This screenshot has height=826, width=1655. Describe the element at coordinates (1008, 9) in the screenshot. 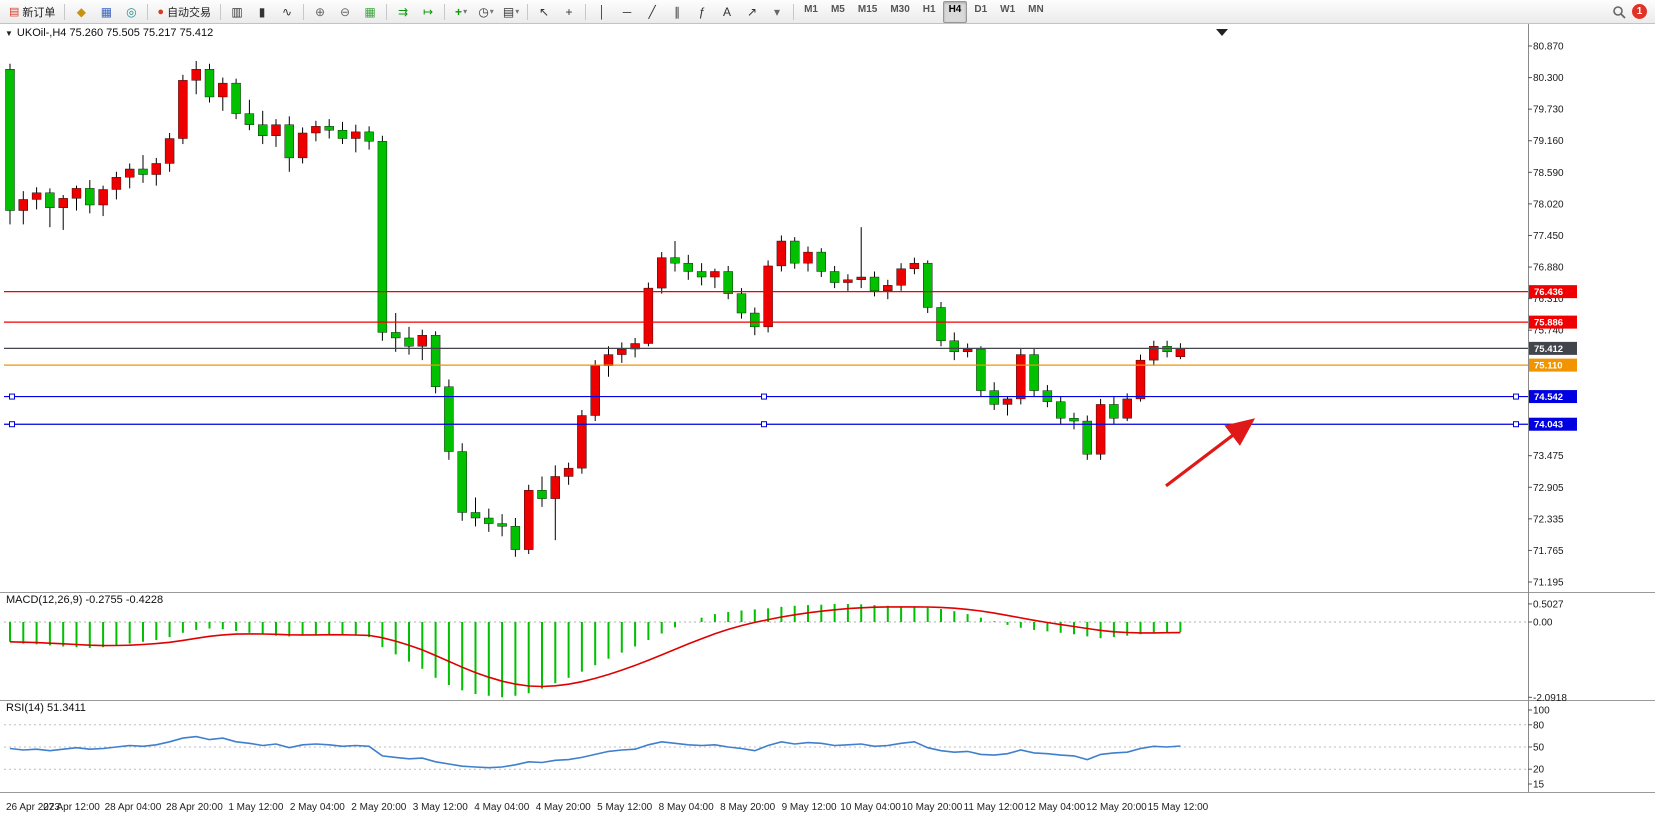

I see `timeframe-w1: W1` at that location.